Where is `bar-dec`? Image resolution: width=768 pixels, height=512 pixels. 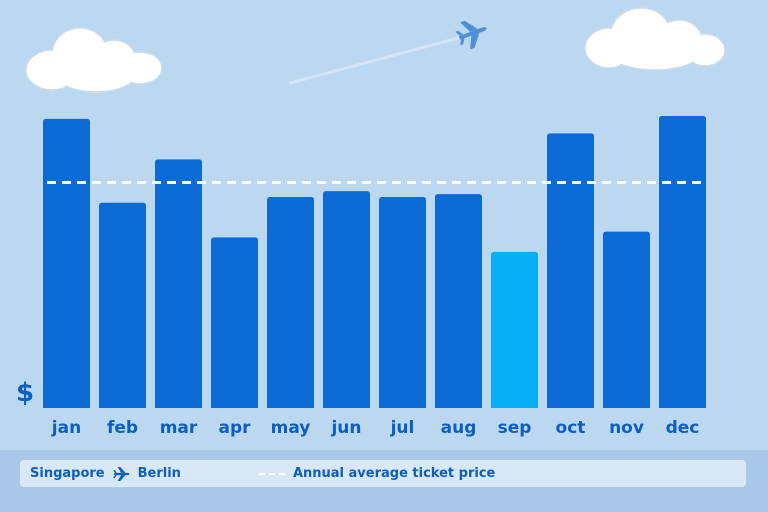 bar-dec is located at coordinates (682, 262).